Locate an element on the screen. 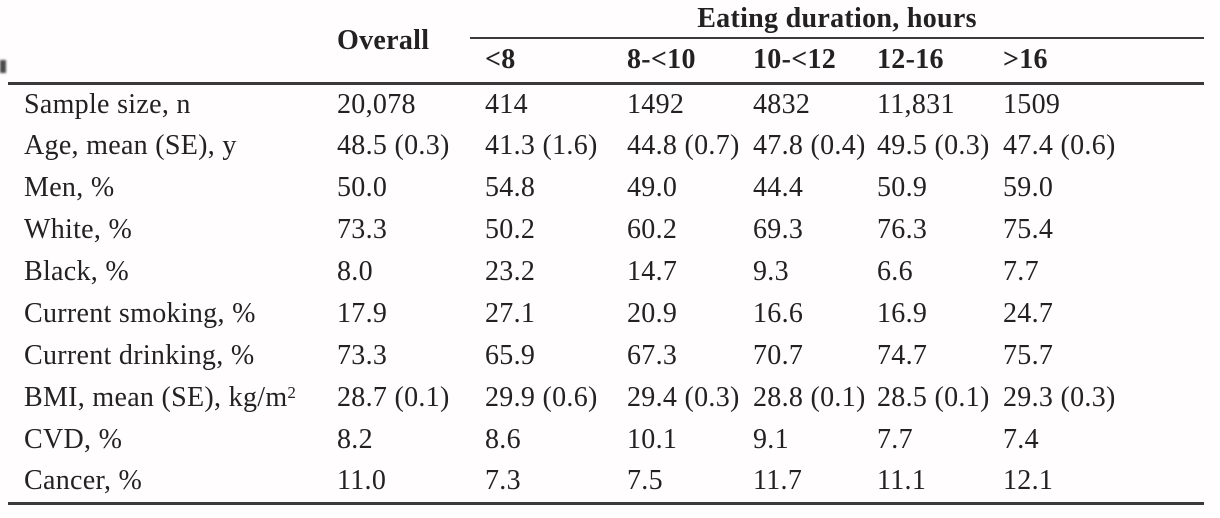  cell-12-16: 76.3 is located at coordinates (902, 229).